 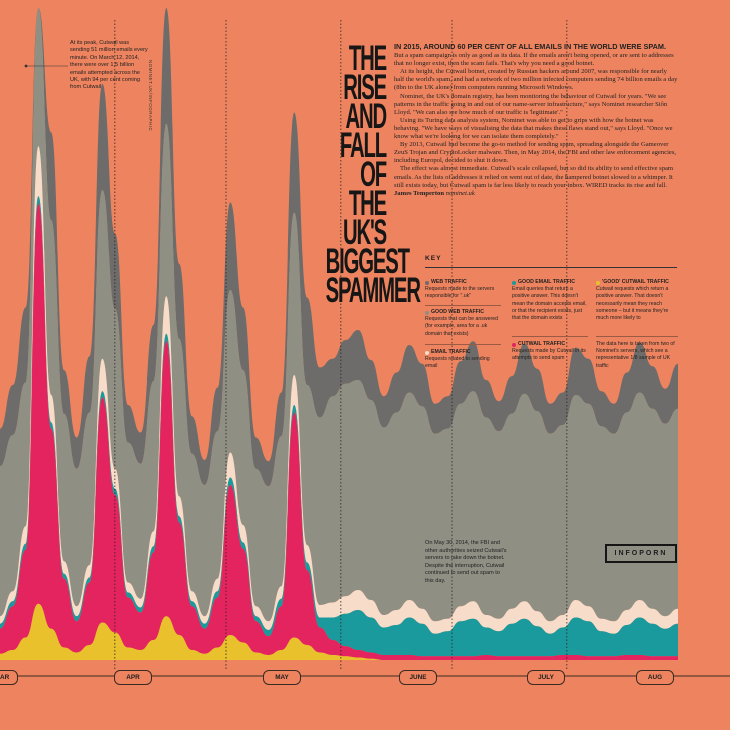 I want to click on title-line-2: AND FALL, so click(x=363, y=131).